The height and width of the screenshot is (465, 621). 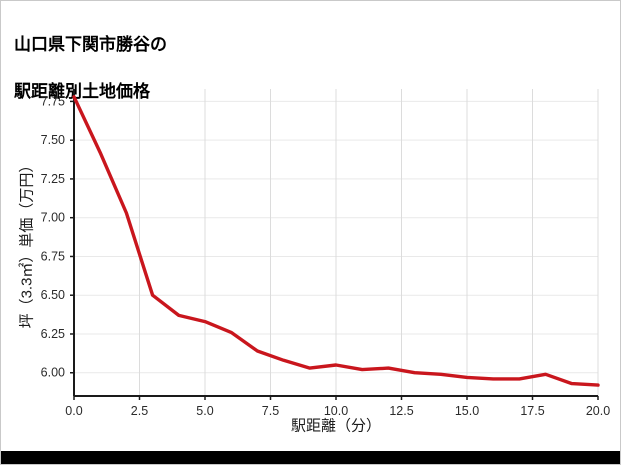 I want to click on x-tick-label: 17.5, so click(x=532, y=411).